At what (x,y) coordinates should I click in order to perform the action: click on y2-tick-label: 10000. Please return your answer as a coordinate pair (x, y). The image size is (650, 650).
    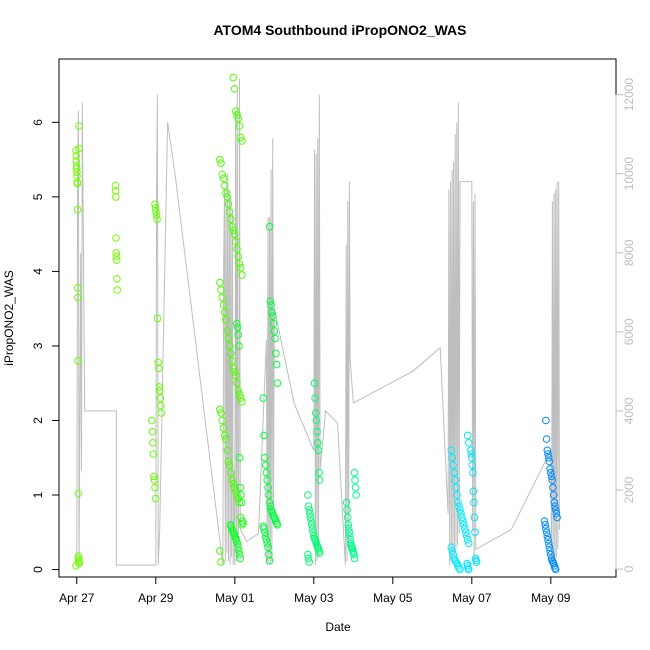
    Looking at the image, I should click on (629, 174).